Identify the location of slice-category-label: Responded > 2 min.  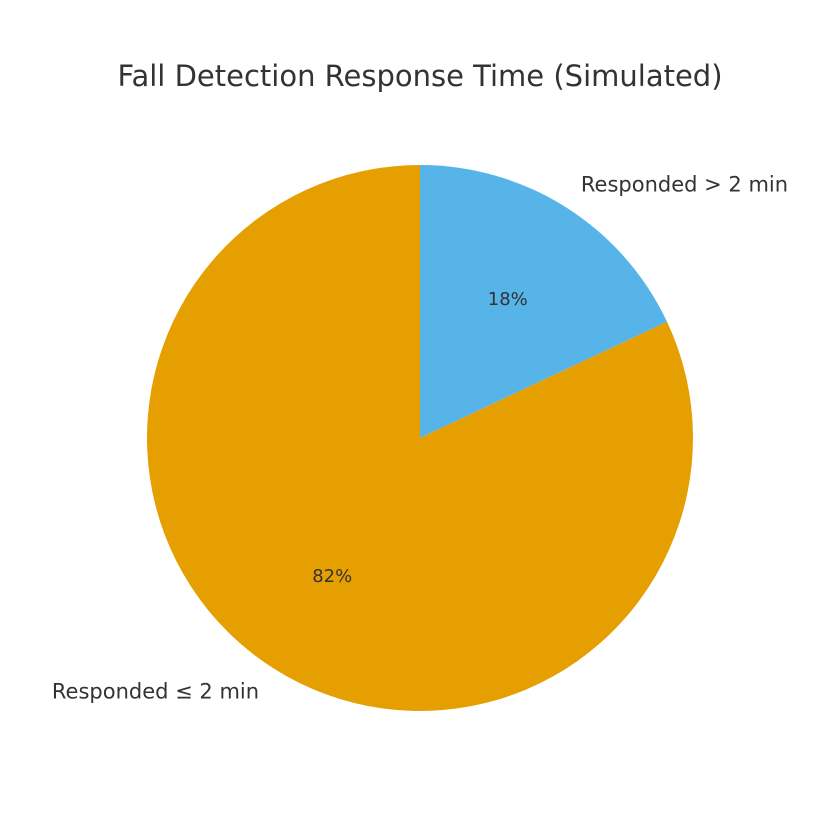
(684, 184).